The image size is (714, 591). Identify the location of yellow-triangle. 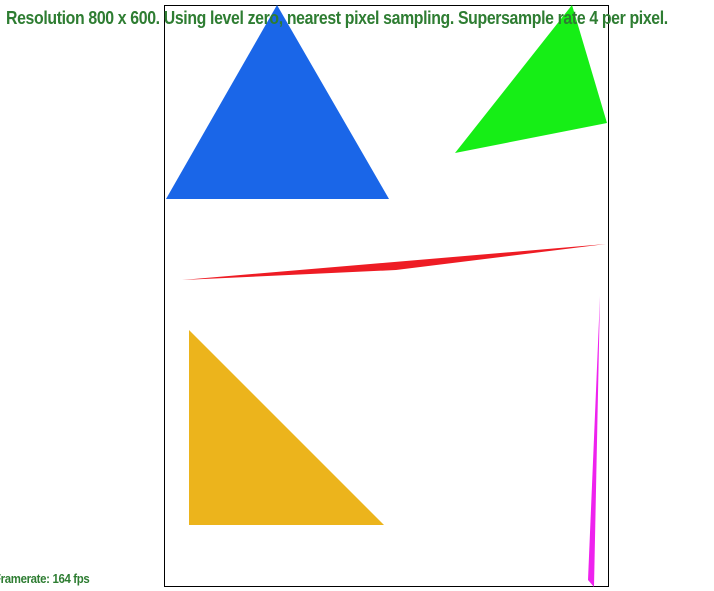
(286, 427).